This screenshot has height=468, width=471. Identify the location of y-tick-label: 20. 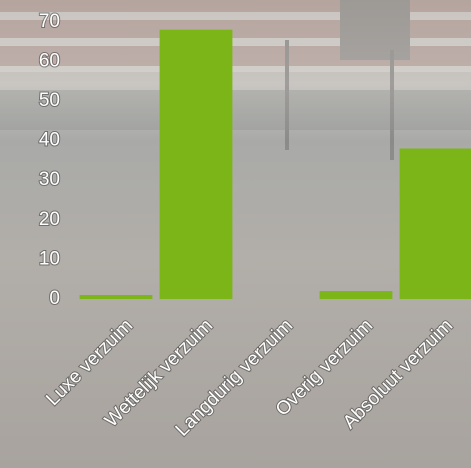
(49, 219).